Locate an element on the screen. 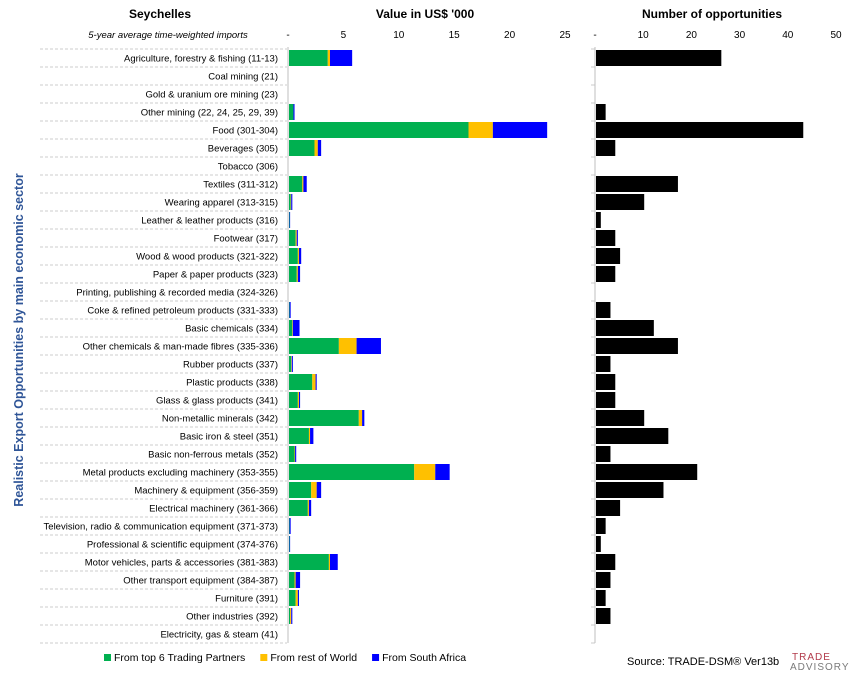 The image size is (859, 676). country-title: Seychelles is located at coordinates (160, 14).